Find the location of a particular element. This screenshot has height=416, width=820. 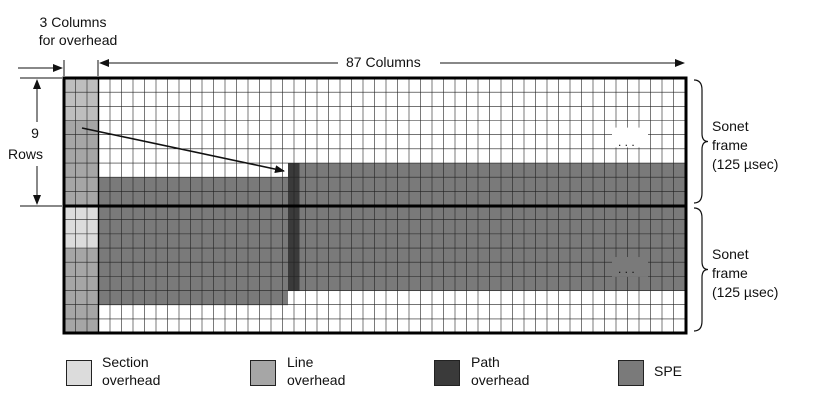

spe-frame-2-right is located at coordinates (487, 249).